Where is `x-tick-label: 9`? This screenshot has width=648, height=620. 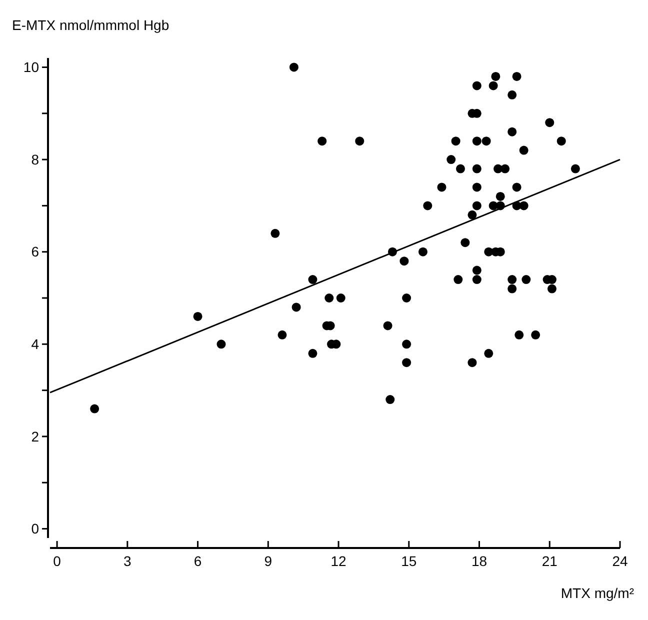
x-tick-label: 9 is located at coordinates (268, 561).